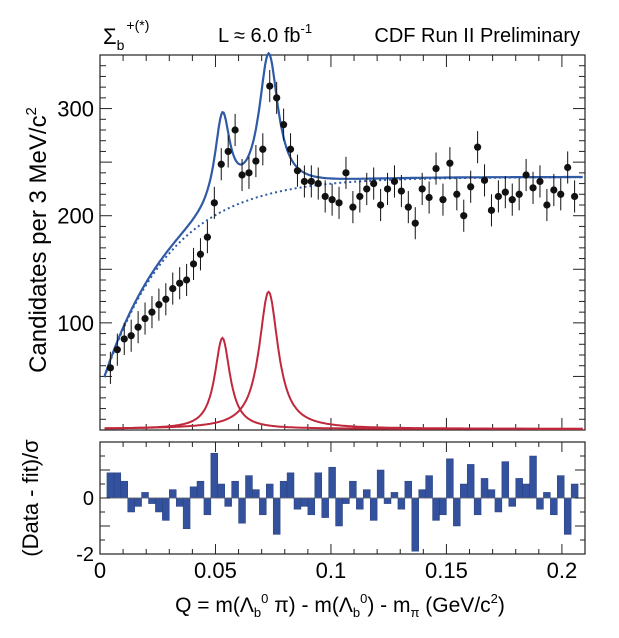 The height and width of the screenshot is (638, 619). I want to click on pull-y-tick-labels: -2 0, so click(85, 527).